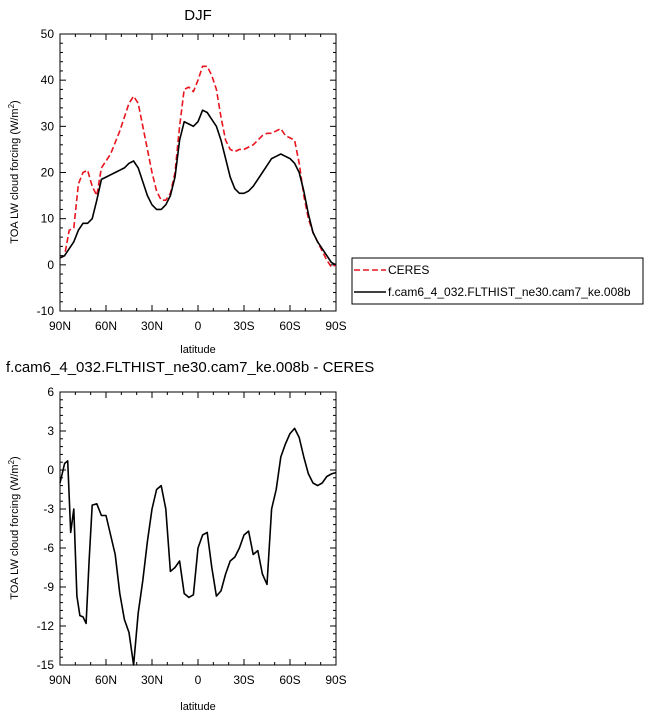 The height and width of the screenshot is (716, 648). I want to click on bottom-y-tick-label: -6, so click(48, 548).